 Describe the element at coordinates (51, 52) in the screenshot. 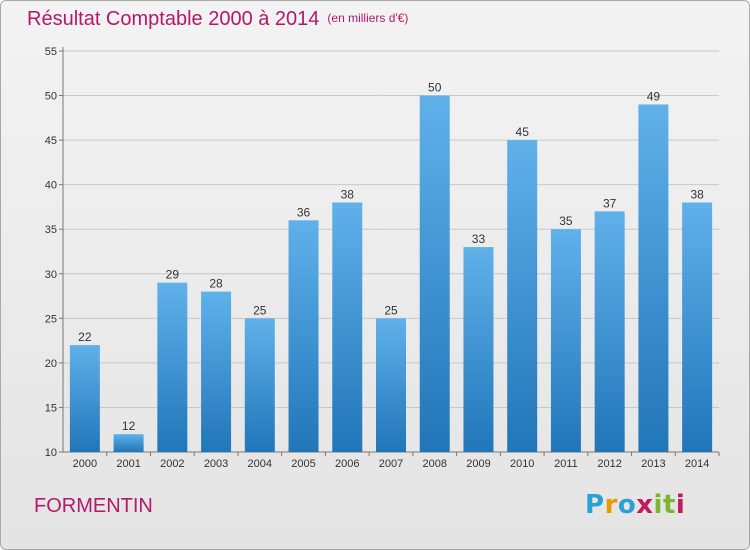

I see `y-tick-label: 55` at that location.